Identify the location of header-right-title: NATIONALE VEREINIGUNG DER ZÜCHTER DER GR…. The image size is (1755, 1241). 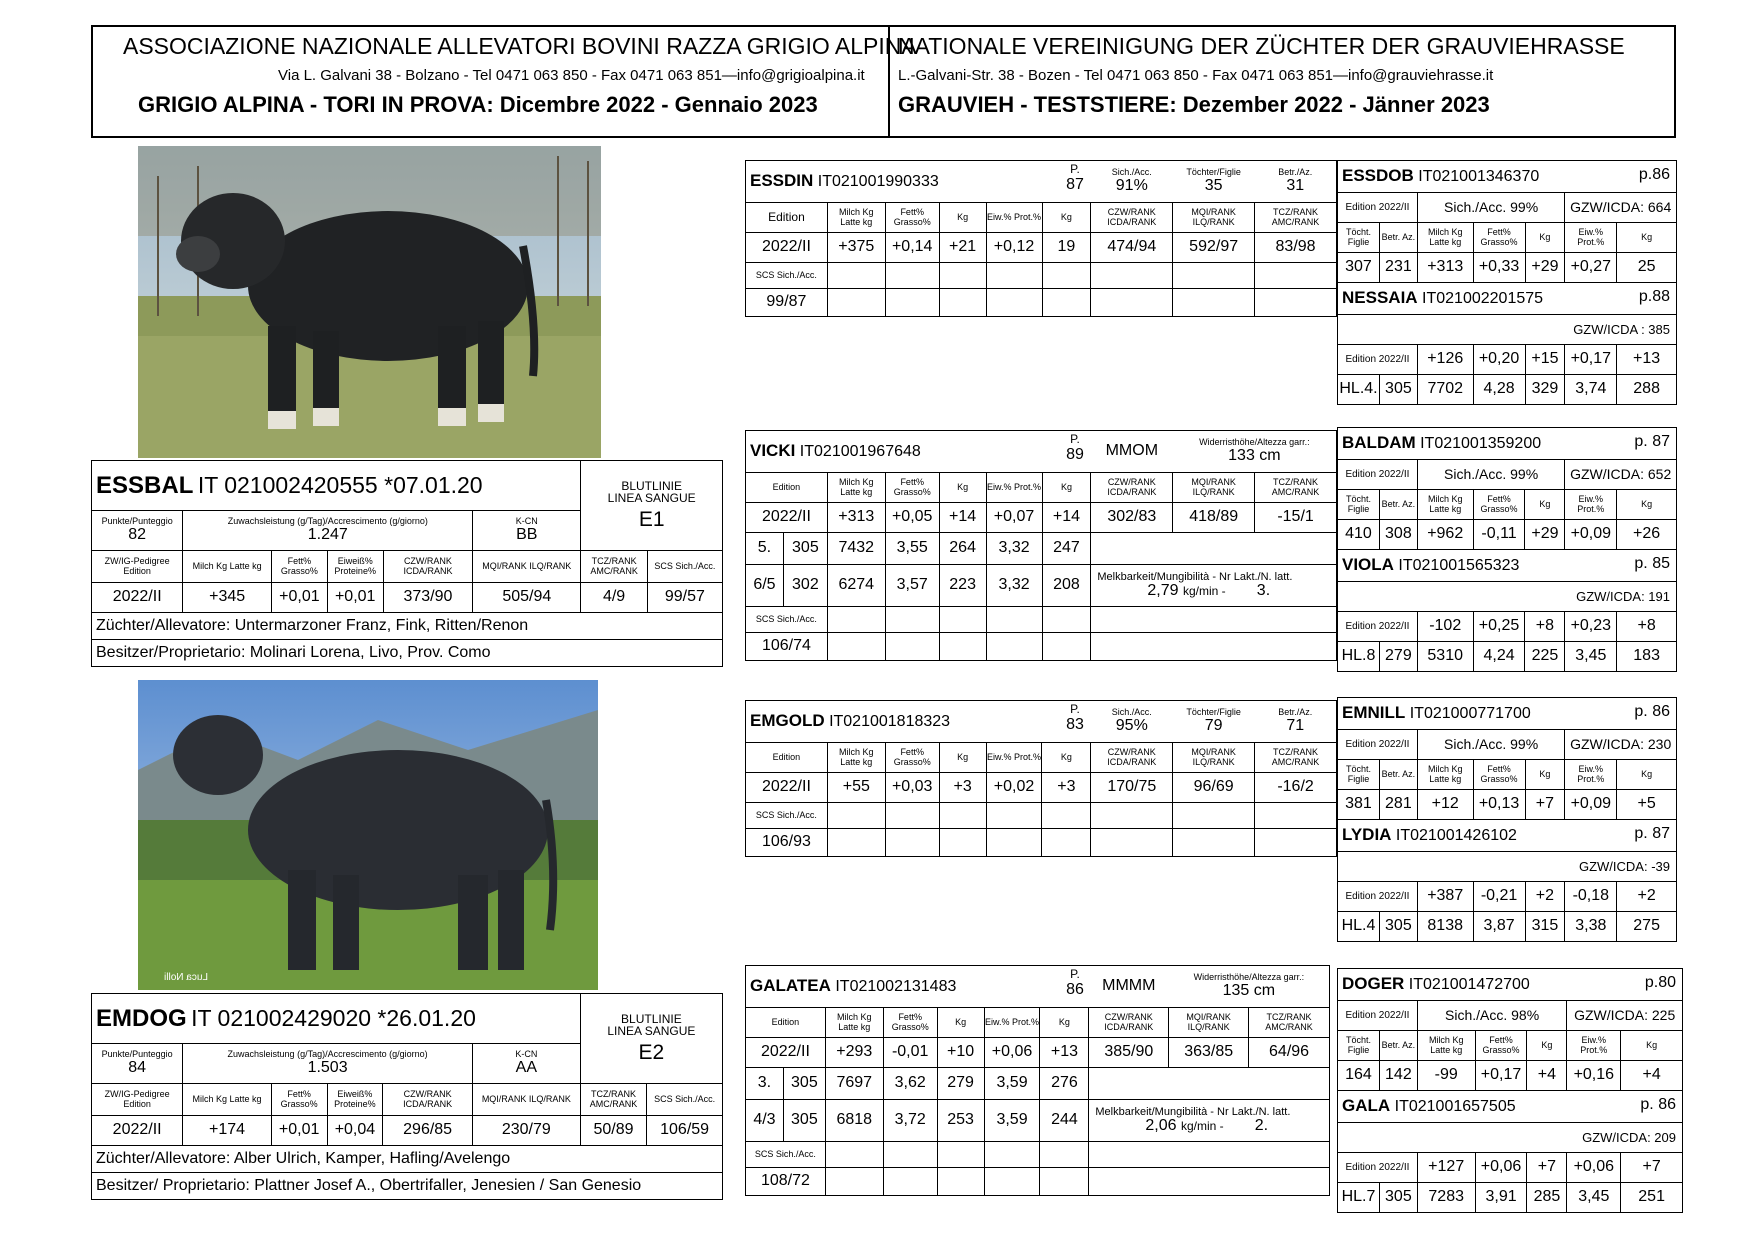
(1261, 46).